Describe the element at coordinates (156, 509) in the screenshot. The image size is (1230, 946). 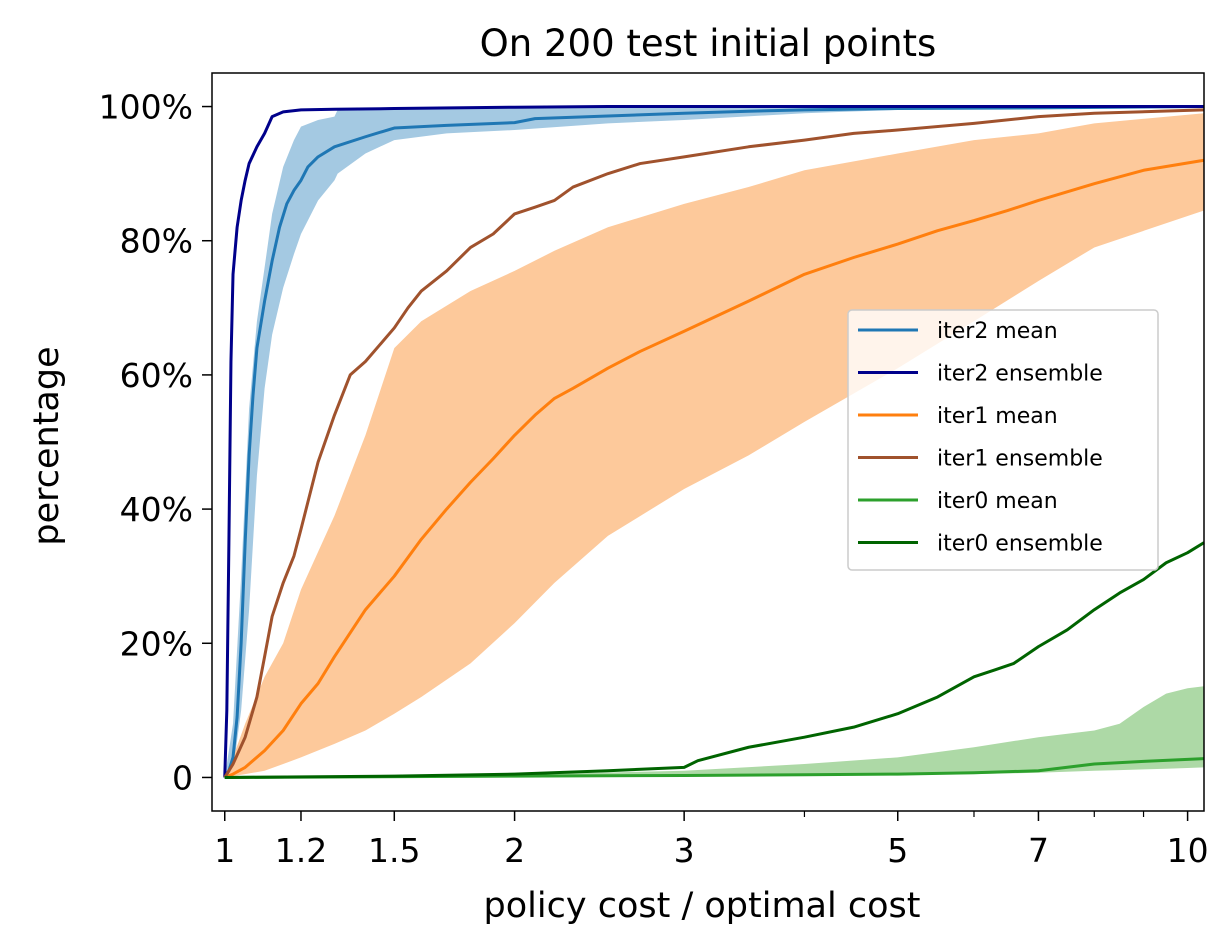
I see `y-tick-label: 40%` at that location.